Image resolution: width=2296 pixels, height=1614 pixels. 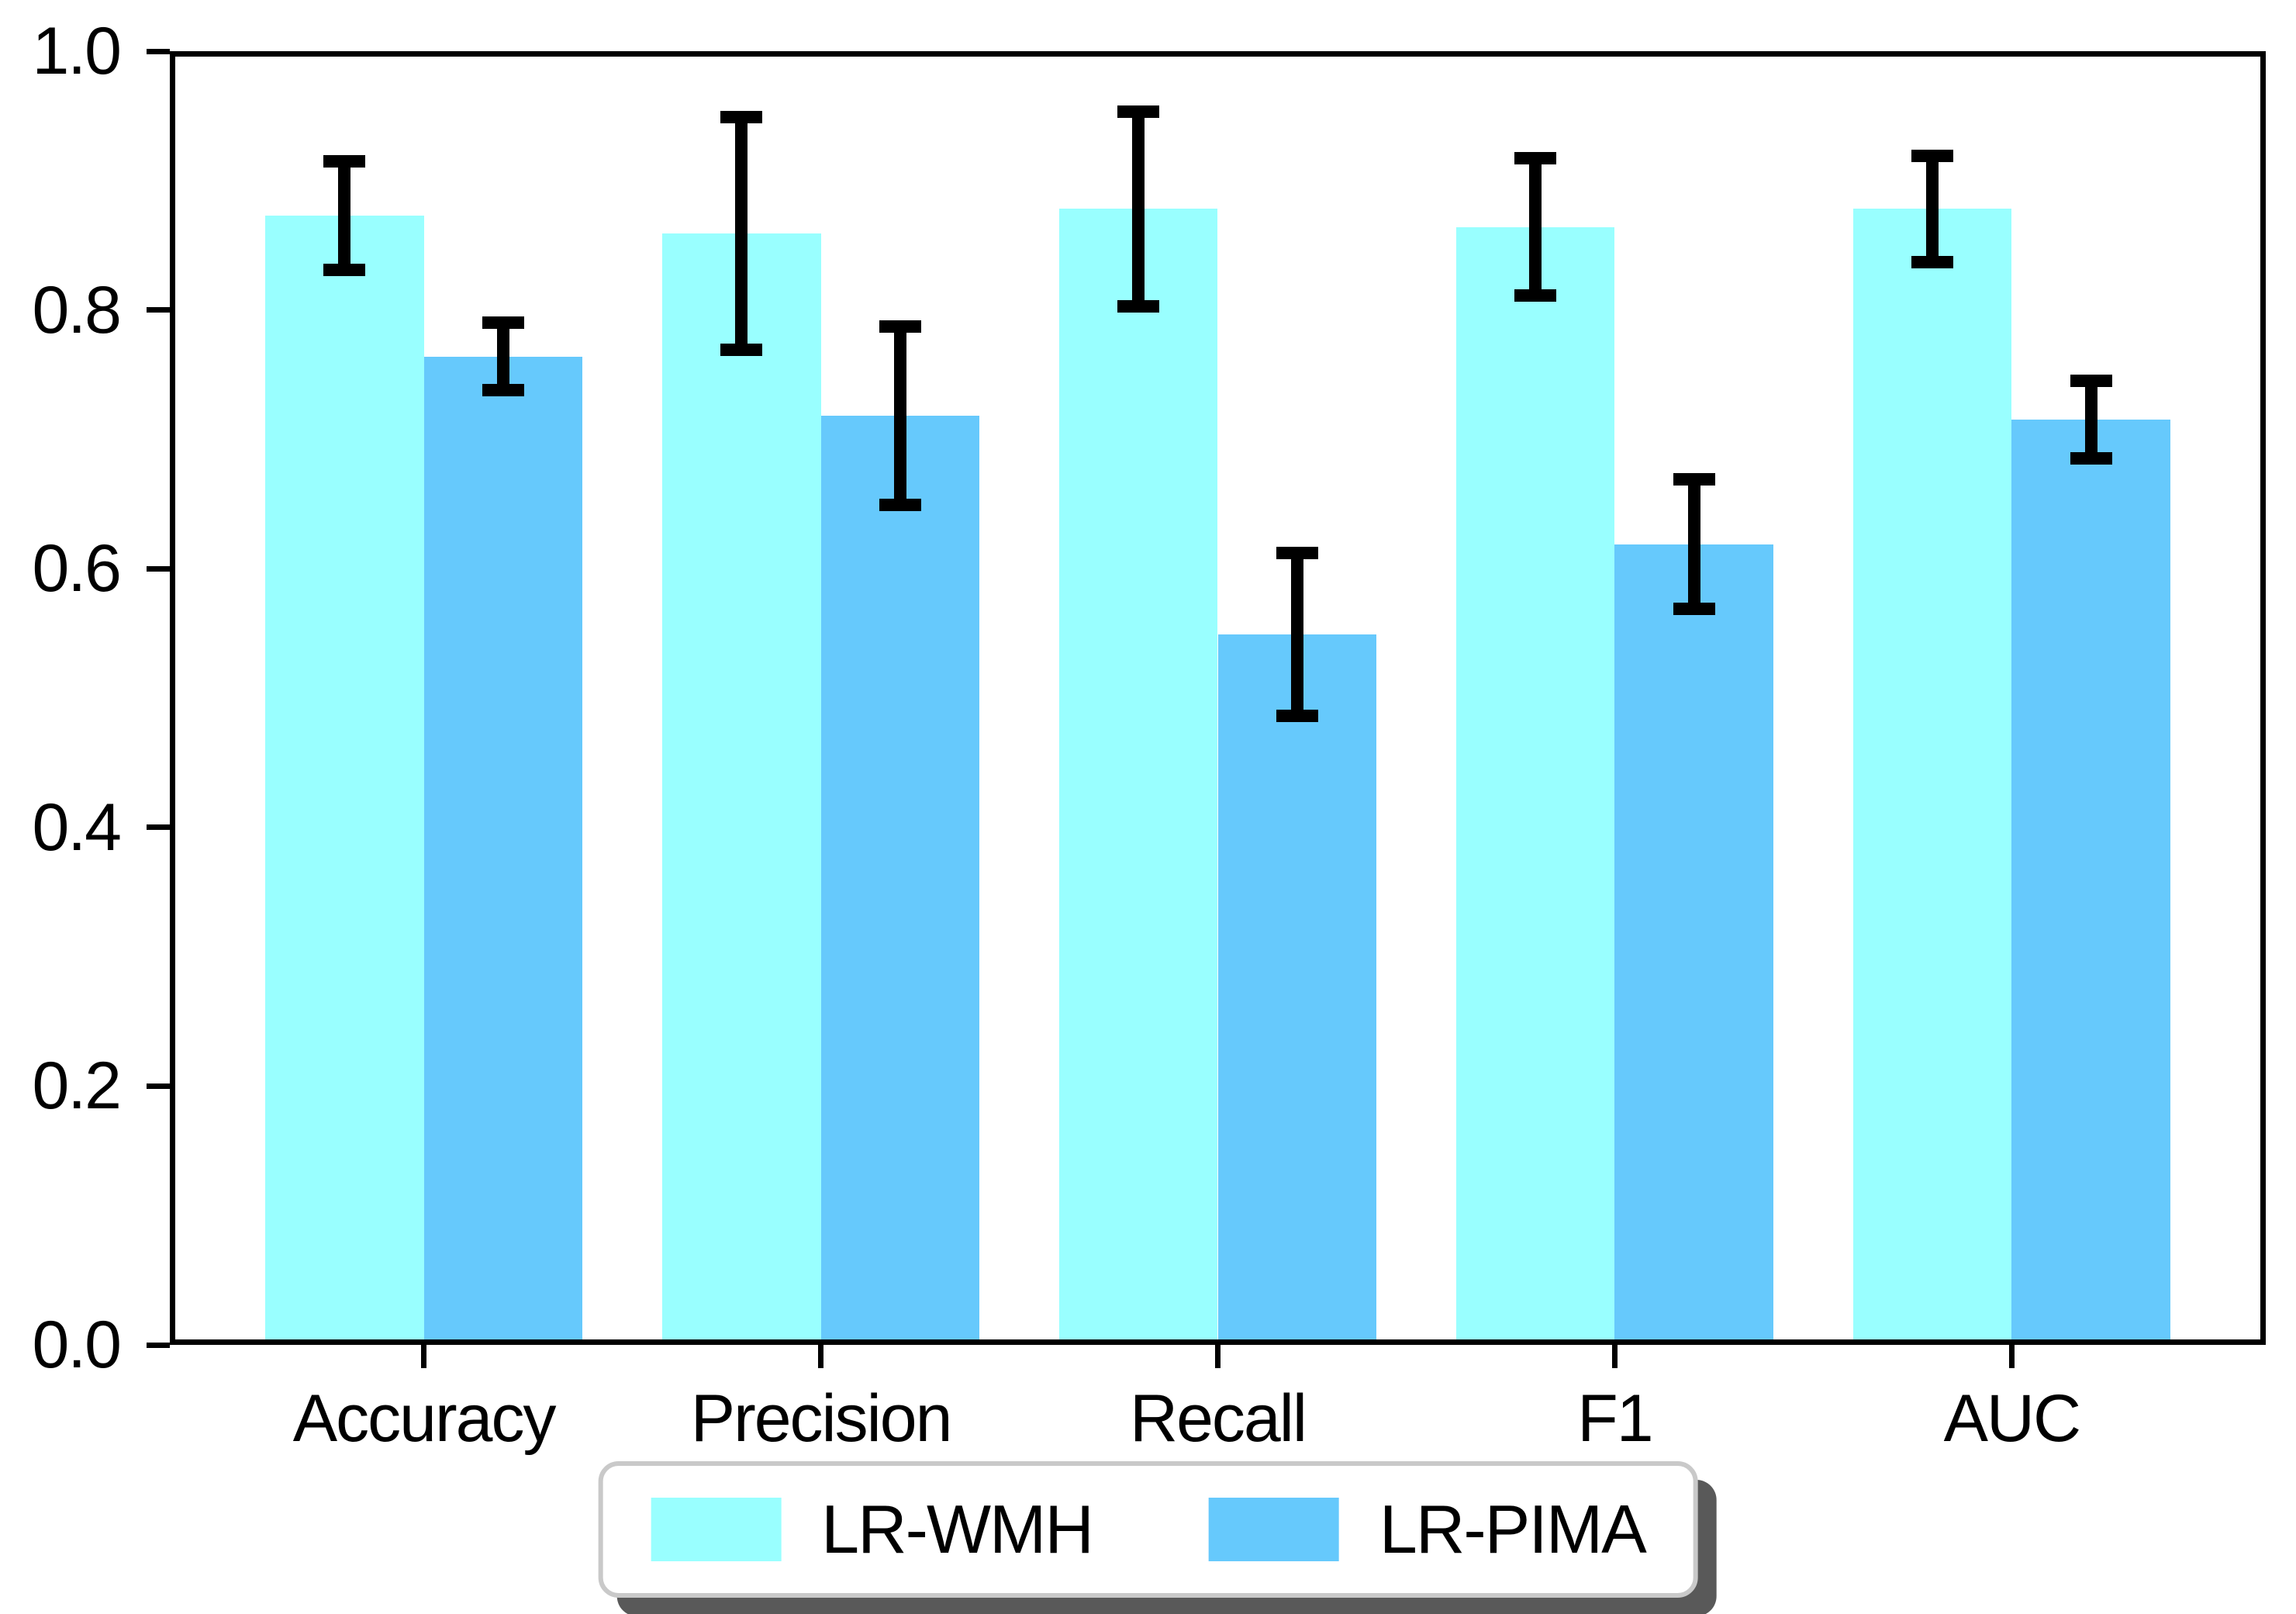 What do you see at coordinates (1614, 1356) in the screenshot?
I see `xtick-f1` at bounding box center [1614, 1356].